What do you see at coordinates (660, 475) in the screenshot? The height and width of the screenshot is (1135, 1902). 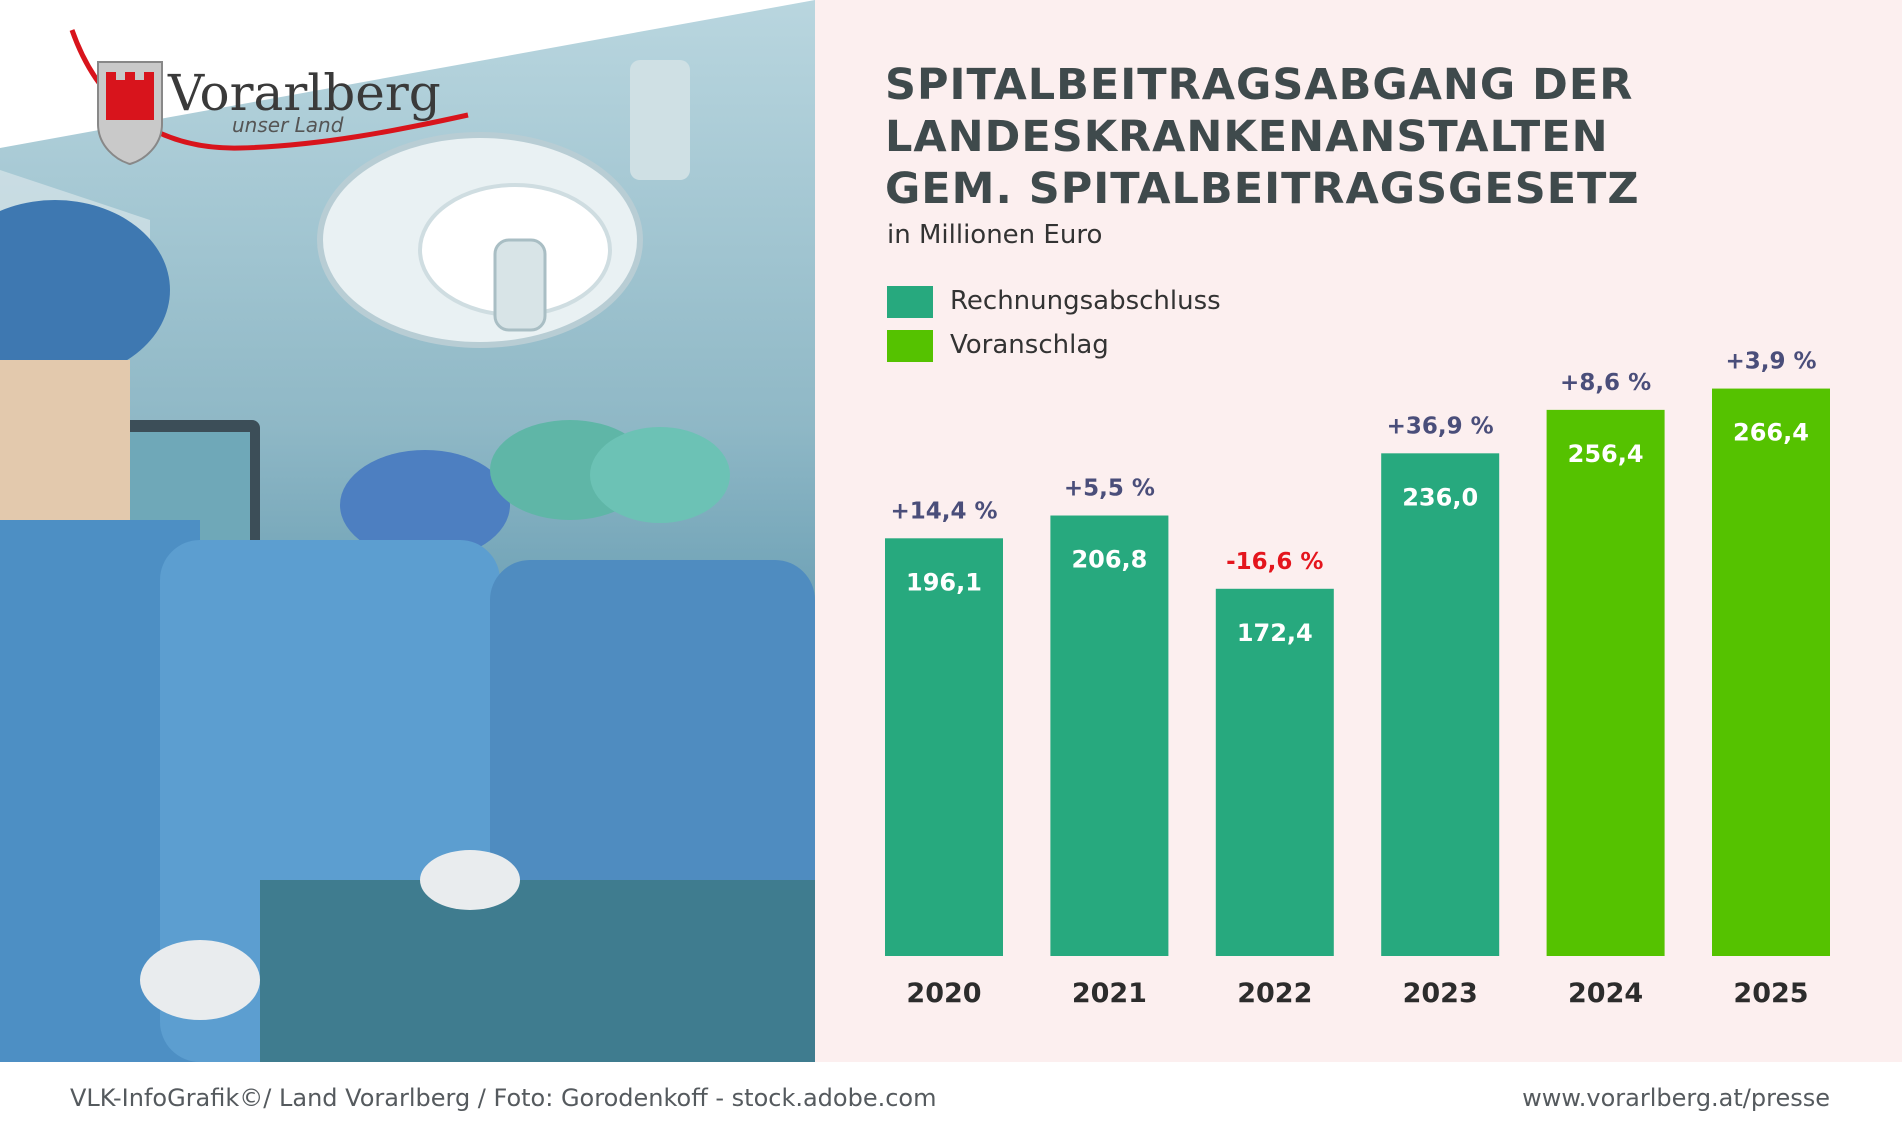 I see `surgeon-cap-far-right` at bounding box center [660, 475].